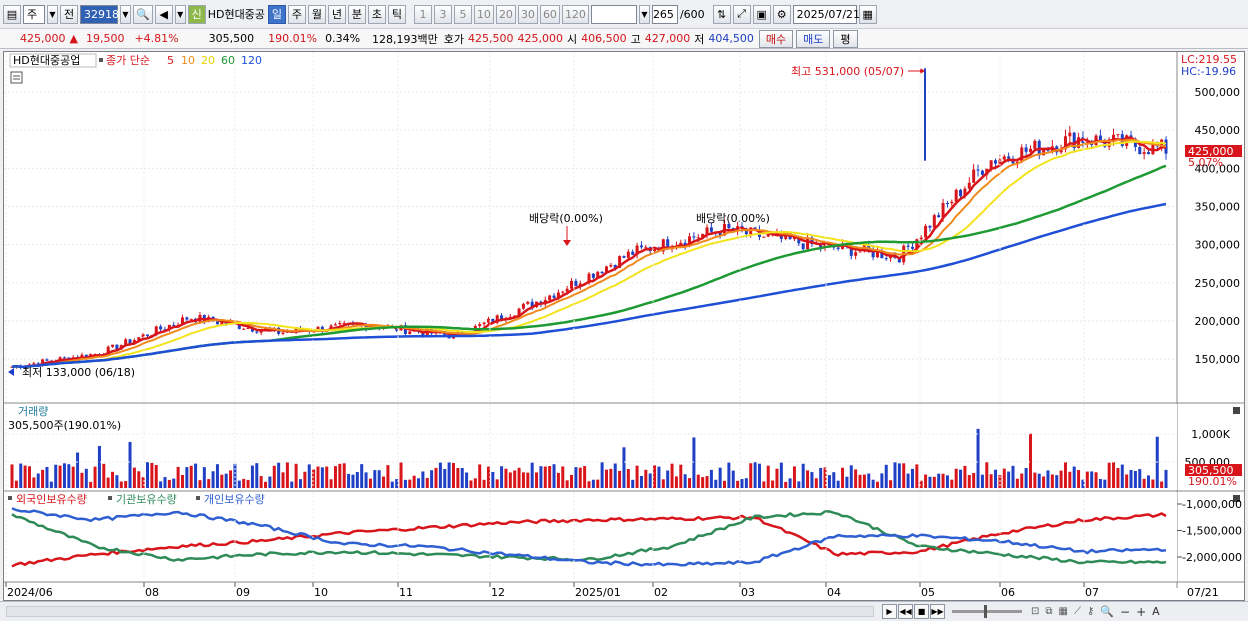  Describe the element at coordinates (776, 38) in the screenshot. I see `buy-button: 매수` at that location.